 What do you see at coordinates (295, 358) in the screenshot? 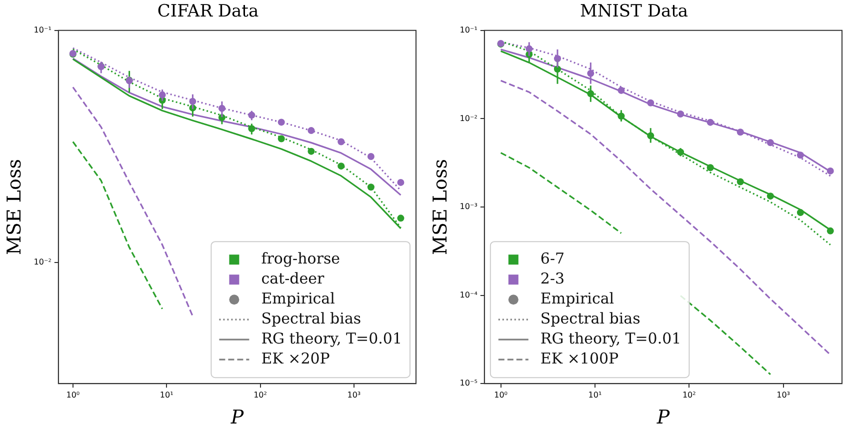
I see `legend-label: EK ×20P` at bounding box center [295, 358].